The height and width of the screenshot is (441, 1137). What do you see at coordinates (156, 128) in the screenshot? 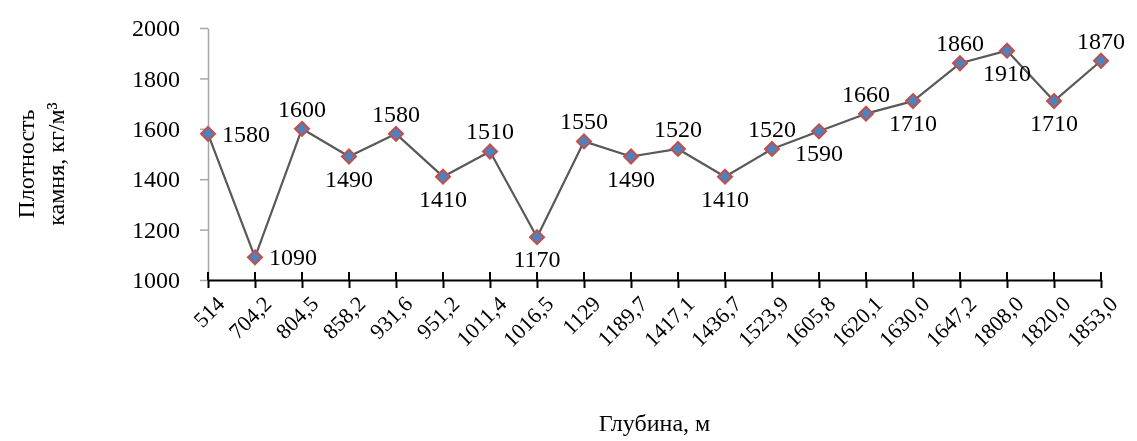
I see `y-tick-label: 1600` at bounding box center [156, 128].